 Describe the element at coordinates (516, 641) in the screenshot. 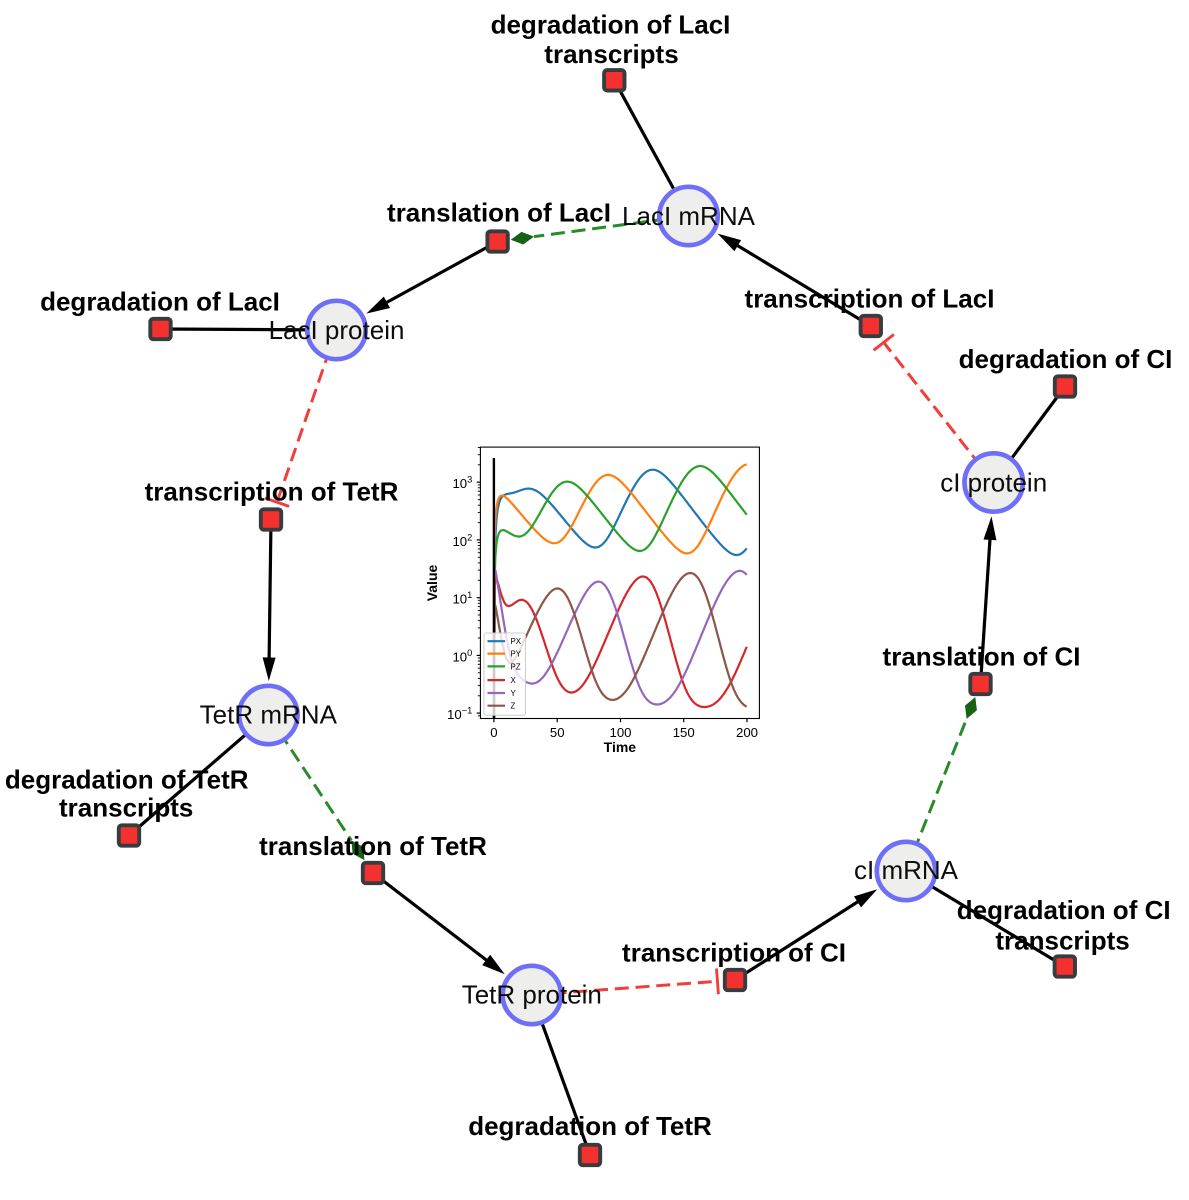

I see `svg-text: PX` at that location.